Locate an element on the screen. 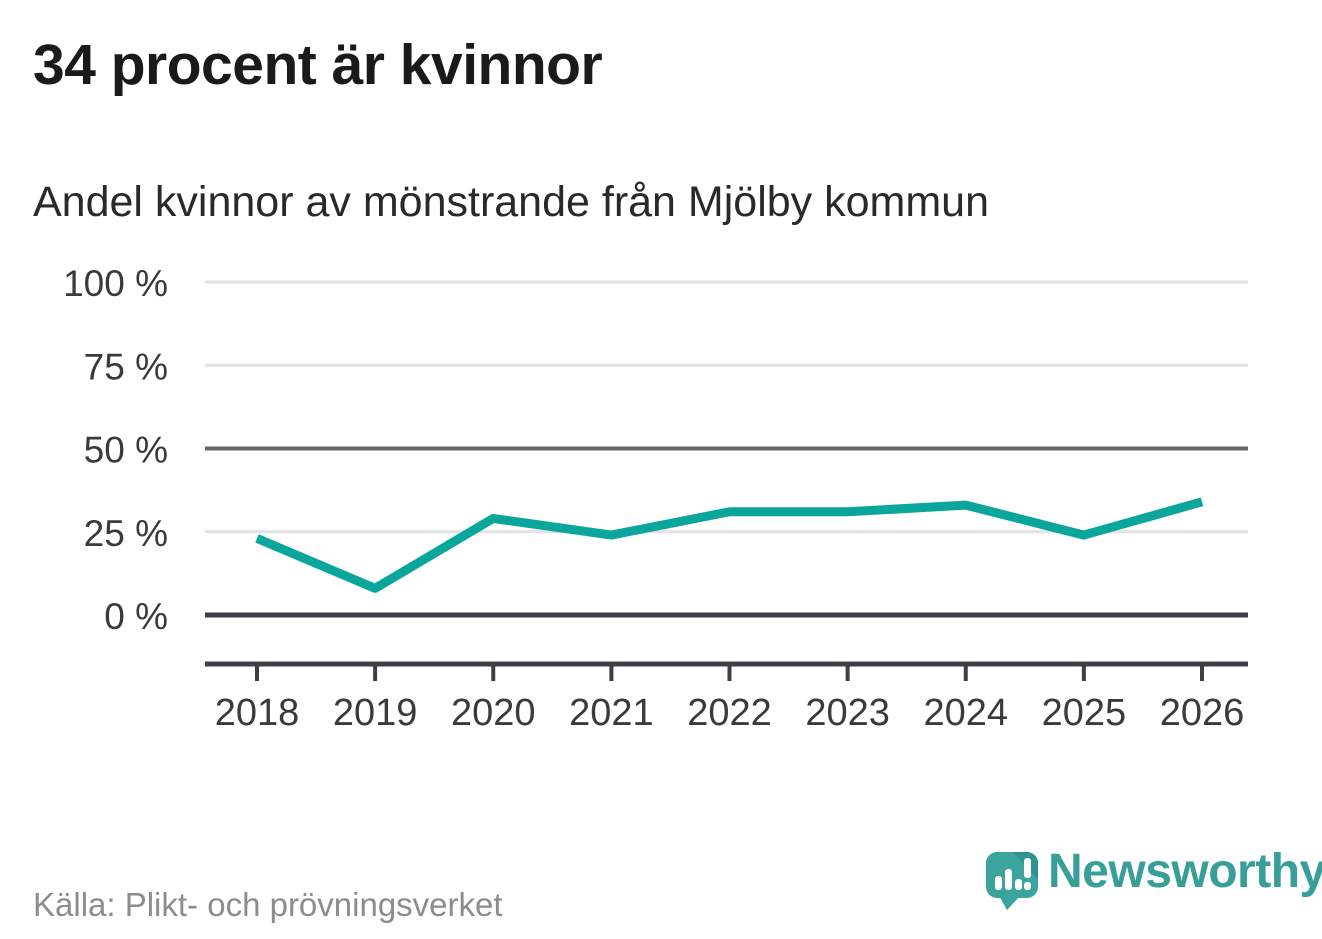 The width and height of the screenshot is (1322, 939). x-axis-label: 2020 is located at coordinates (493, 713).